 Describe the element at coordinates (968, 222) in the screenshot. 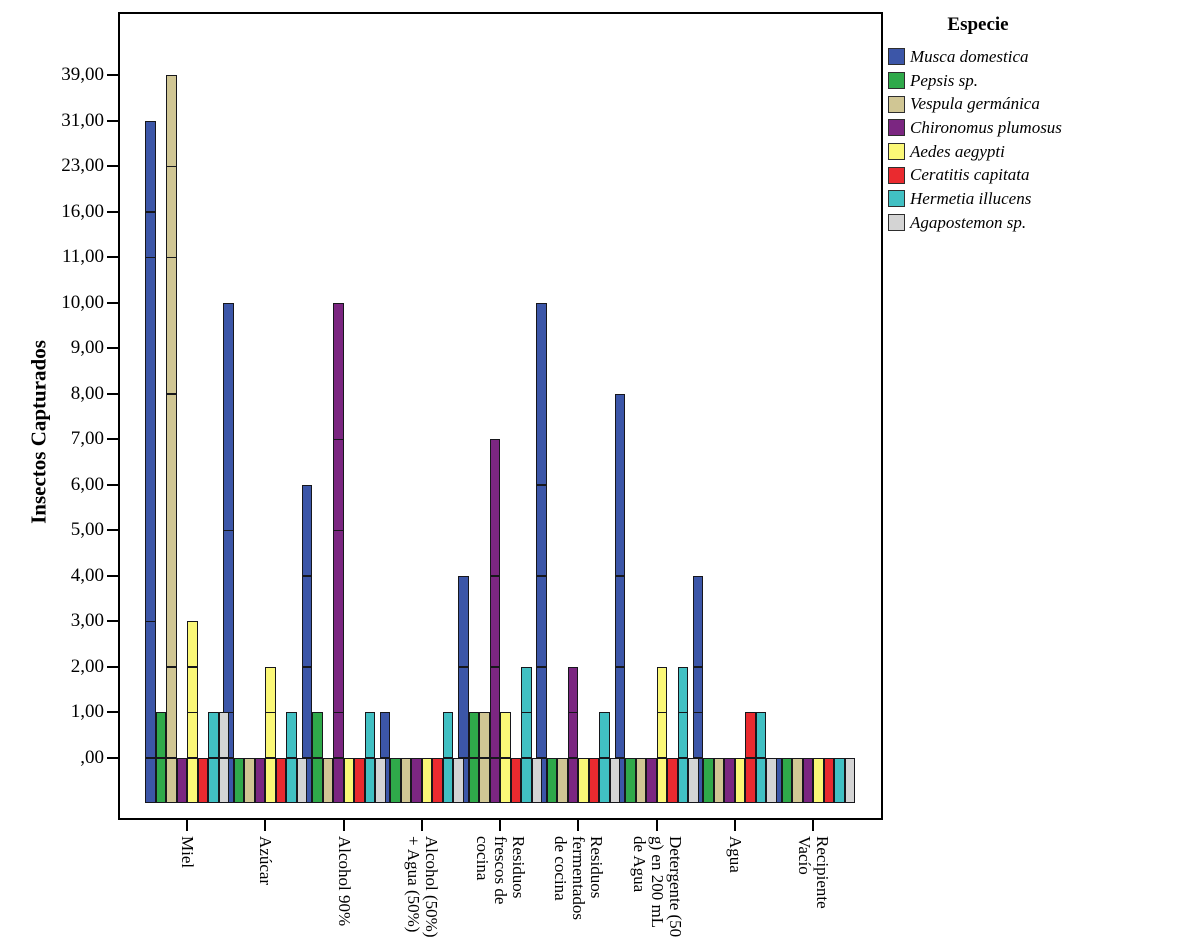

I see `legend-label: Agapostemon sp.` at that location.